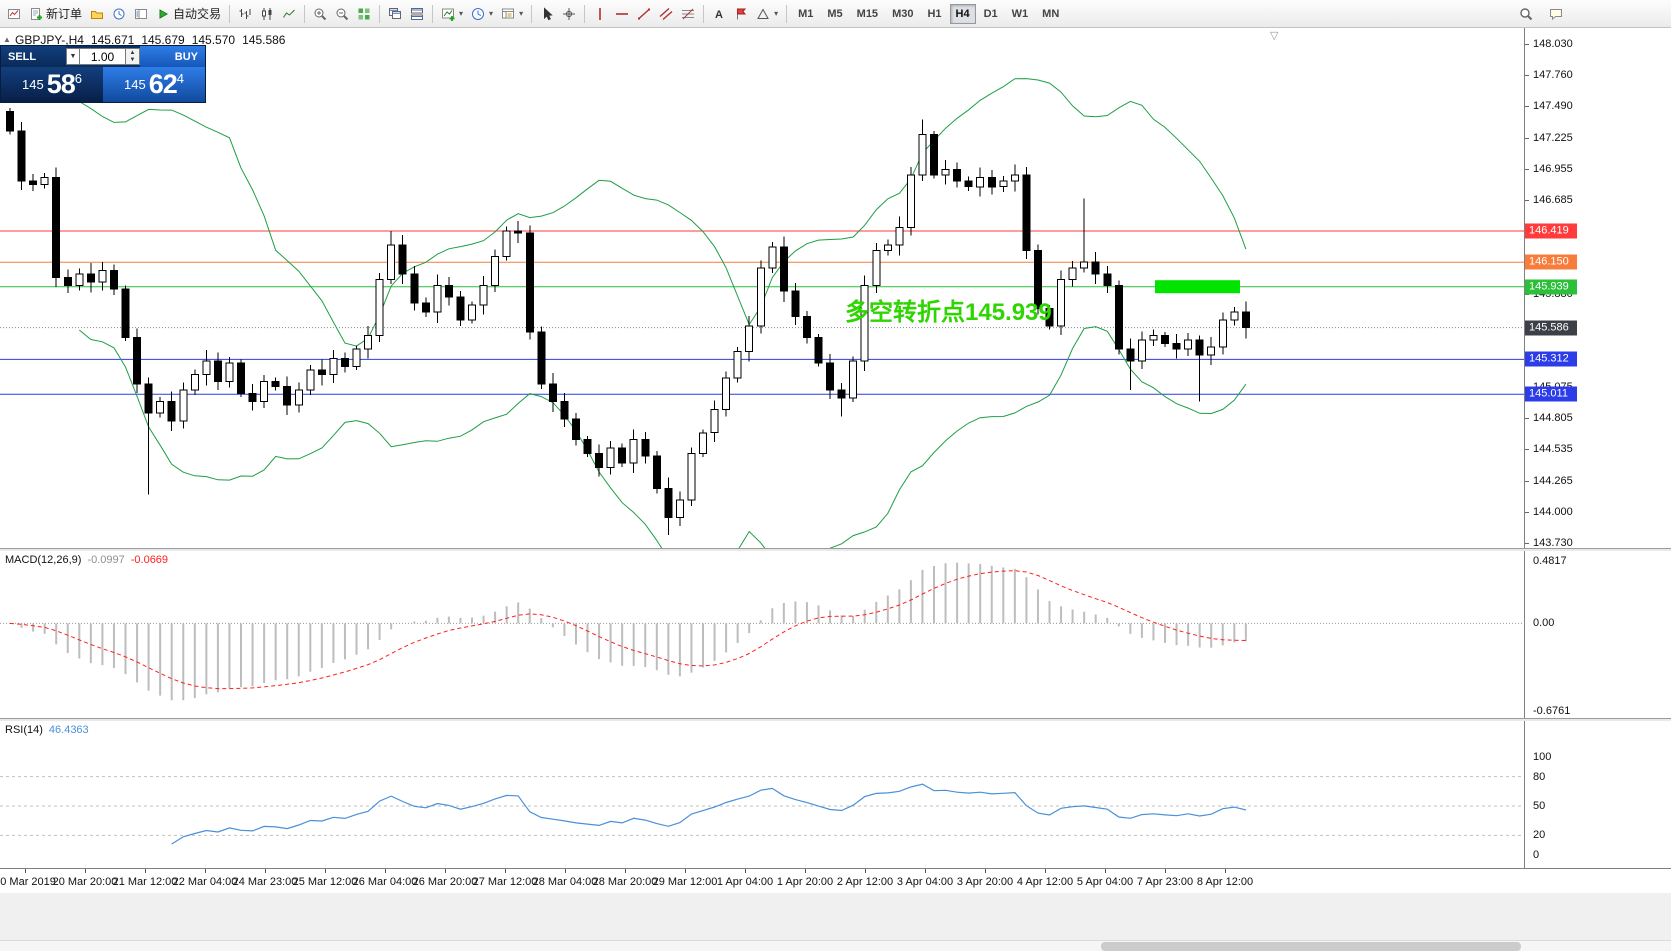 This screenshot has width=1671, height=951. I want to click on tile-windows-button, so click(364, 14).